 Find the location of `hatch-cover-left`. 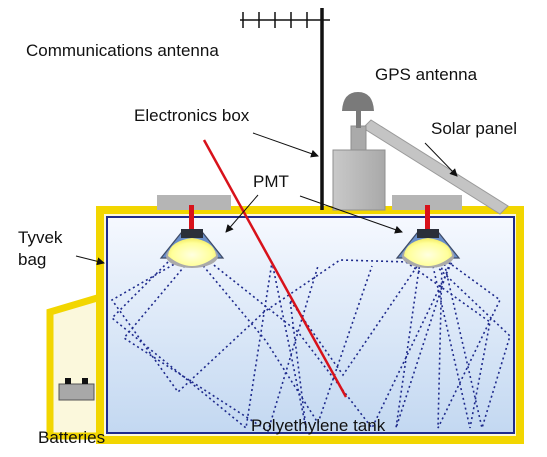

hatch-cover-left is located at coordinates (194, 202).